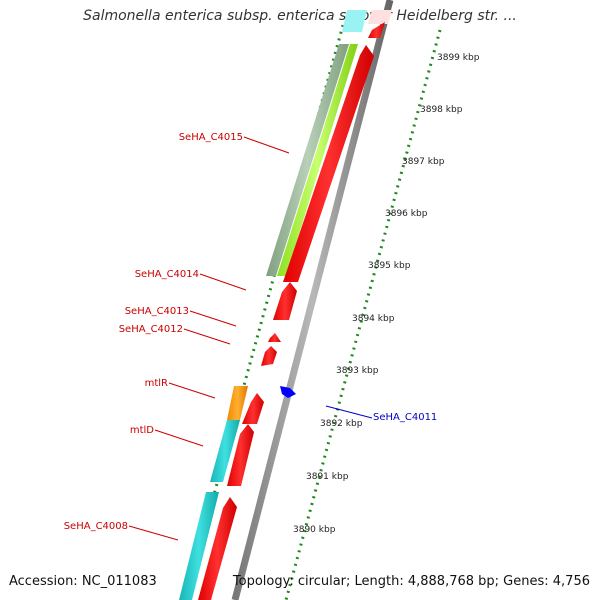 The width and height of the screenshot is (600, 600). Describe the element at coordinates (357, 371) in the screenshot. I see `ruler-tick-label: 3893 kbp` at that location.